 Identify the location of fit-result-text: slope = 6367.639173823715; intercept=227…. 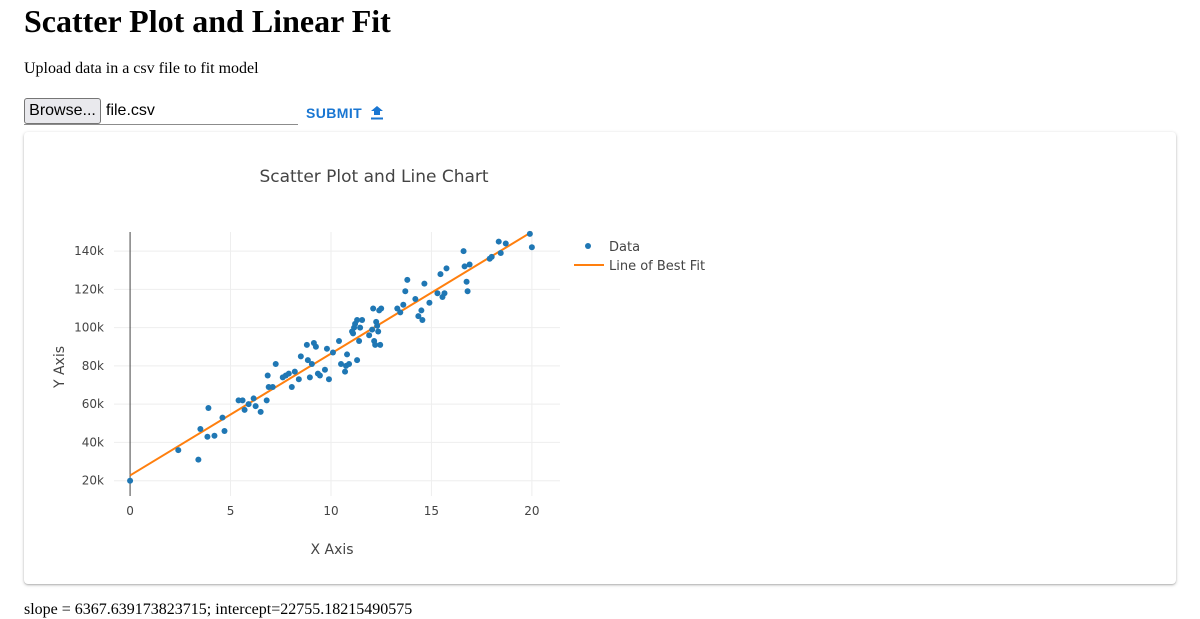
(218, 609).